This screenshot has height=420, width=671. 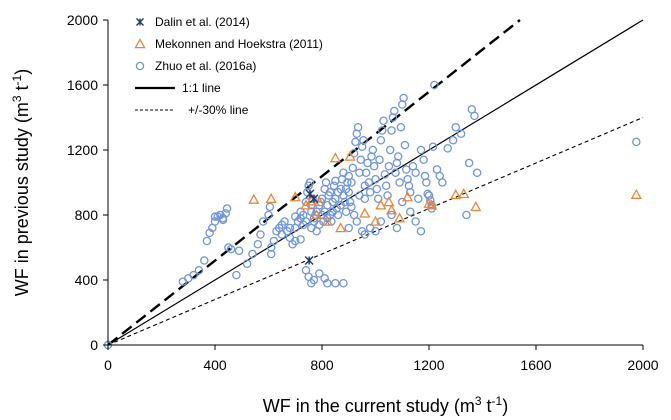 What do you see at coordinates (82, 150) in the screenshot?
I see `y-tick-label: 1200` at bounding box center [82, 150].